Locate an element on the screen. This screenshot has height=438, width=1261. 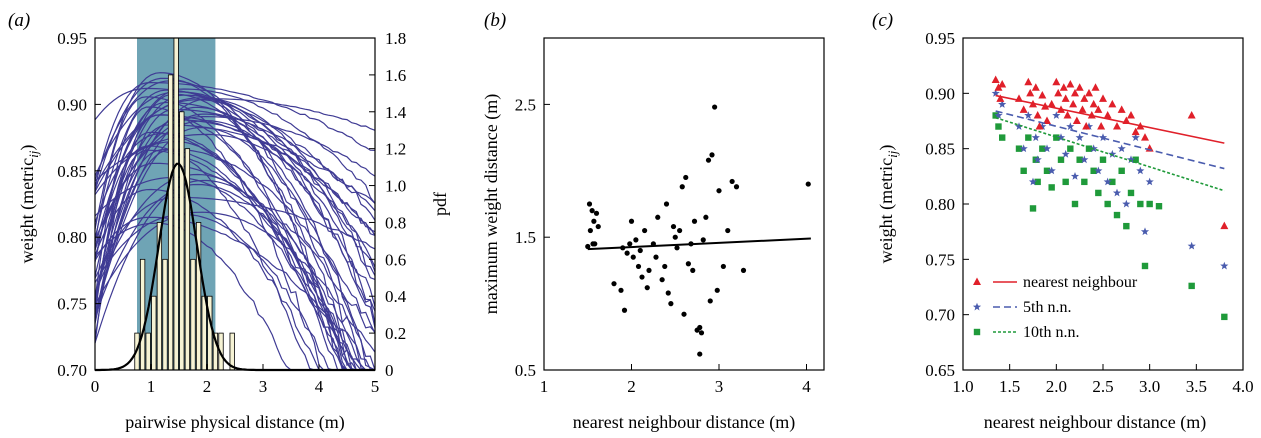
x-axis-ticks: 1.0 1.5 2.0 2.5 3.0 3.5 4.0 is located at coordinates (1103, 380).